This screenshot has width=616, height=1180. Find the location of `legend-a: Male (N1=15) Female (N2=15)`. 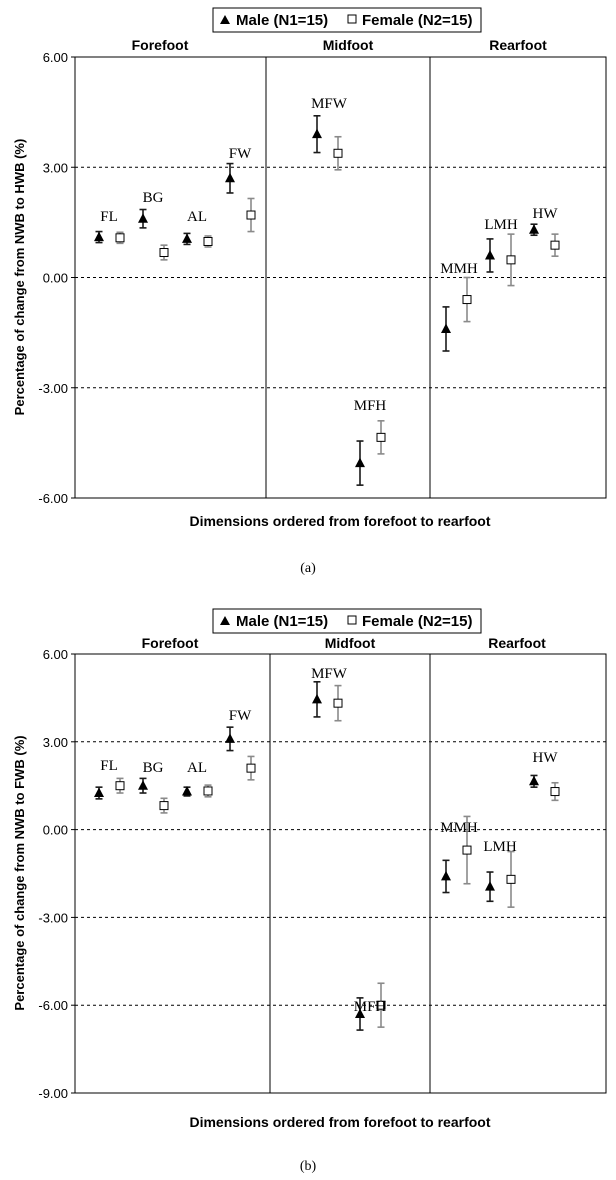

legend-a: Male (N1=15) Female (N2=15) is located at coordinates (347, 20).